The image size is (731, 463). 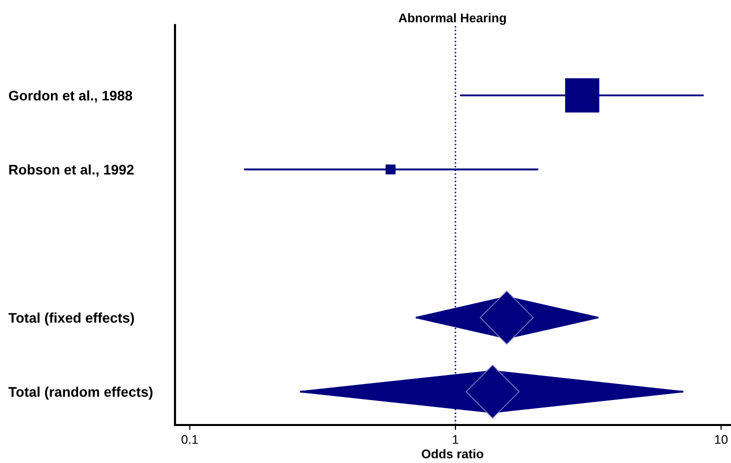 I want to click on x-tick-label: 1, so click(x=455, y=439).